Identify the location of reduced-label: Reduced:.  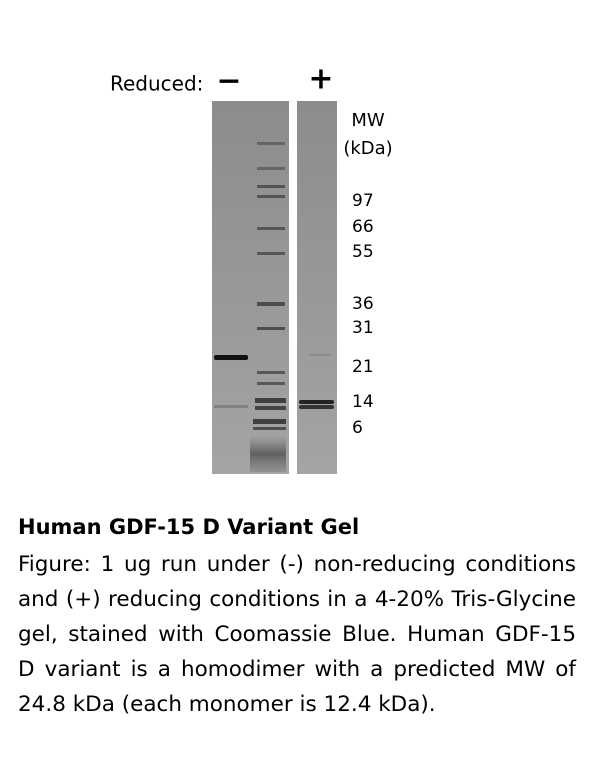
(156, 84).